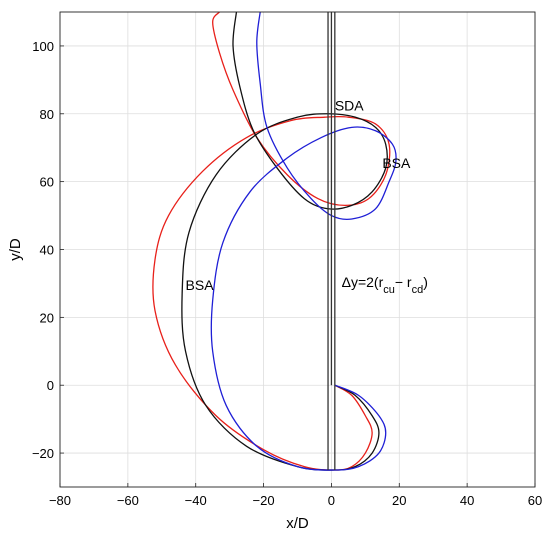  Describe the element at coordinates (43, 453) in the screenshot. I see `y-tick-label: −20` at that location.